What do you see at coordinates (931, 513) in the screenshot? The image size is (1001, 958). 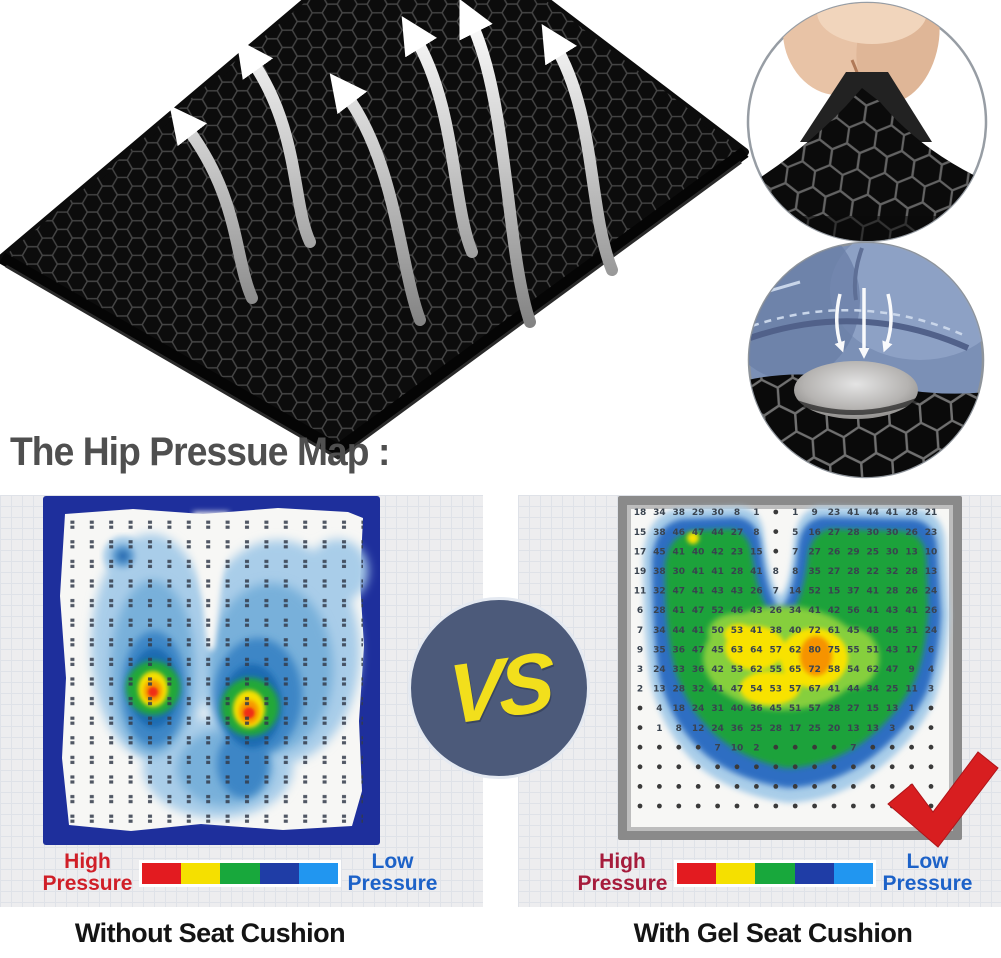 I see `svg-text: 21` at bounding box center [931, 513].